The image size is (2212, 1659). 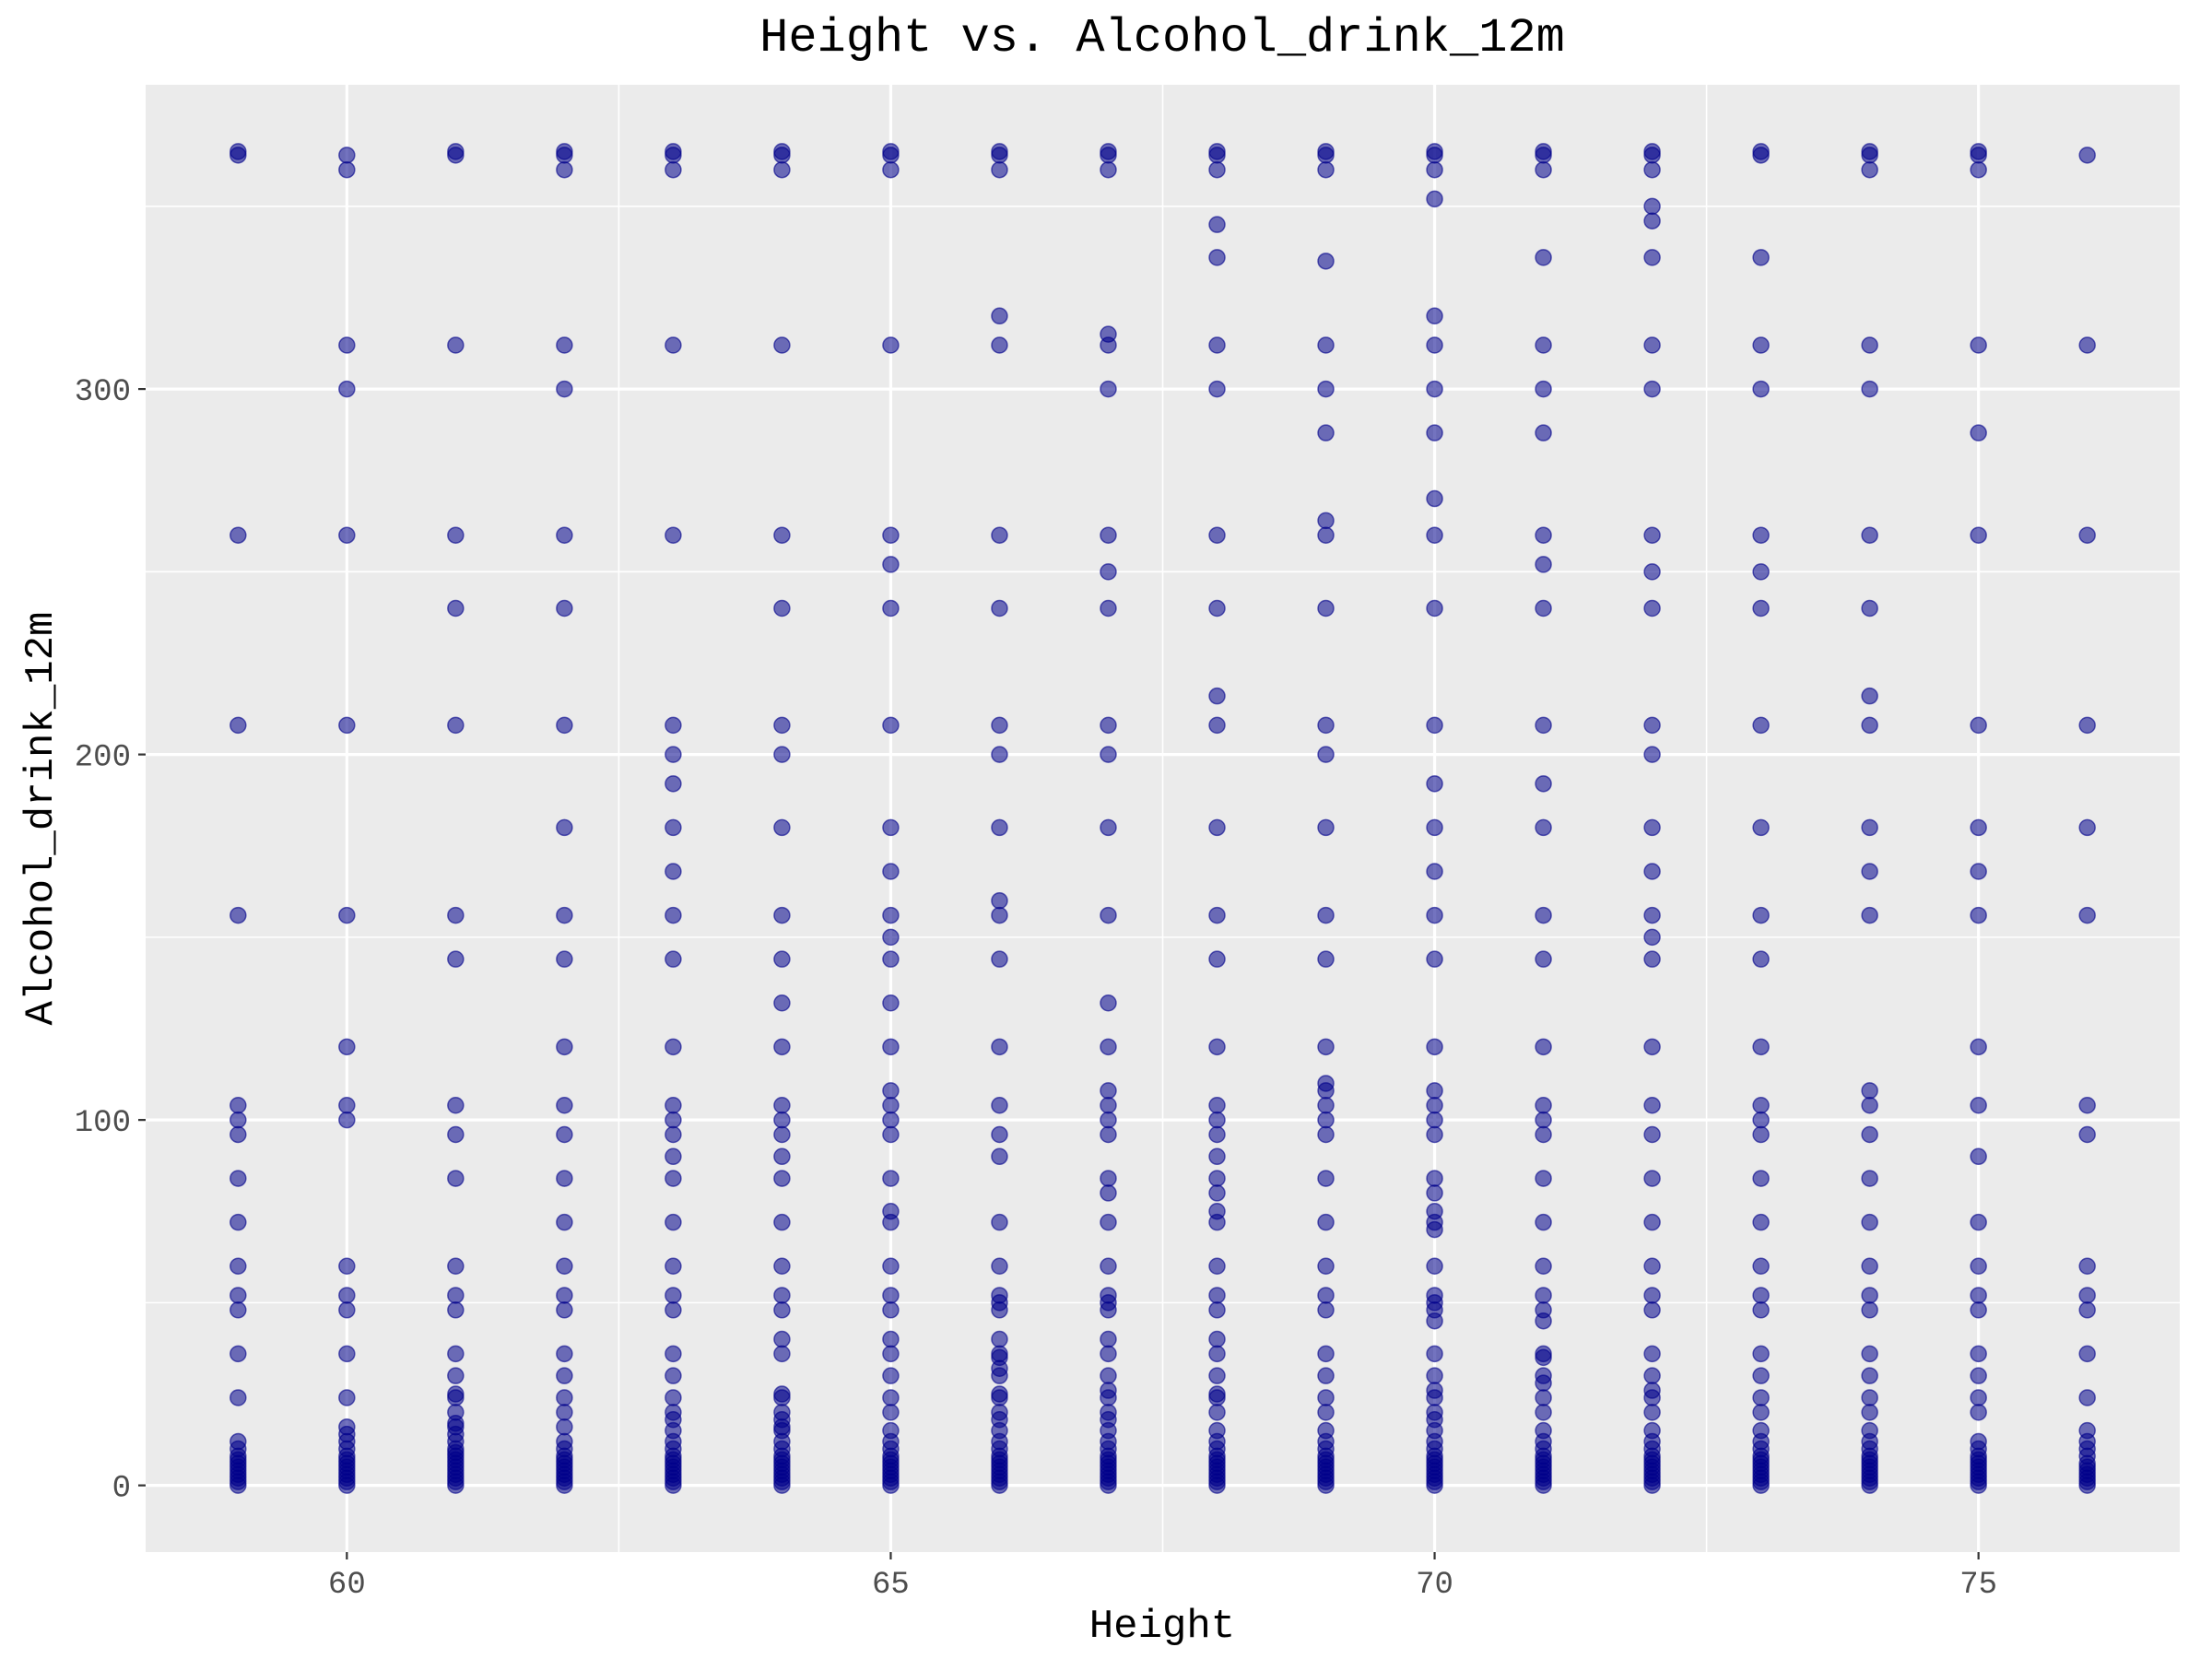 I want to click on x-axis-ticks: 60 65 70 75, so click(x=1162, y=1577).